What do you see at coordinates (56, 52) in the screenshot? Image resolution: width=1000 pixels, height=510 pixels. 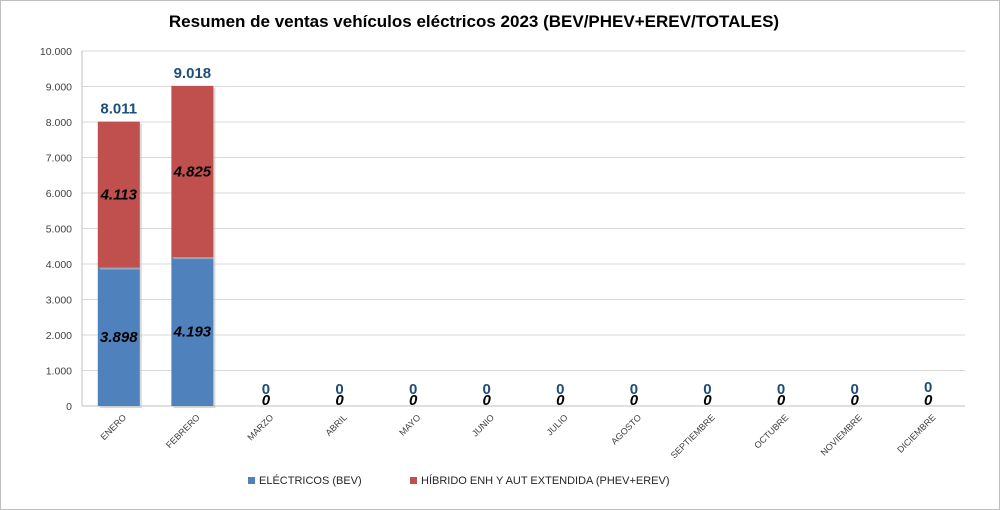 I see `y-tick-label: 10.000` at bounding box center [56, 52].